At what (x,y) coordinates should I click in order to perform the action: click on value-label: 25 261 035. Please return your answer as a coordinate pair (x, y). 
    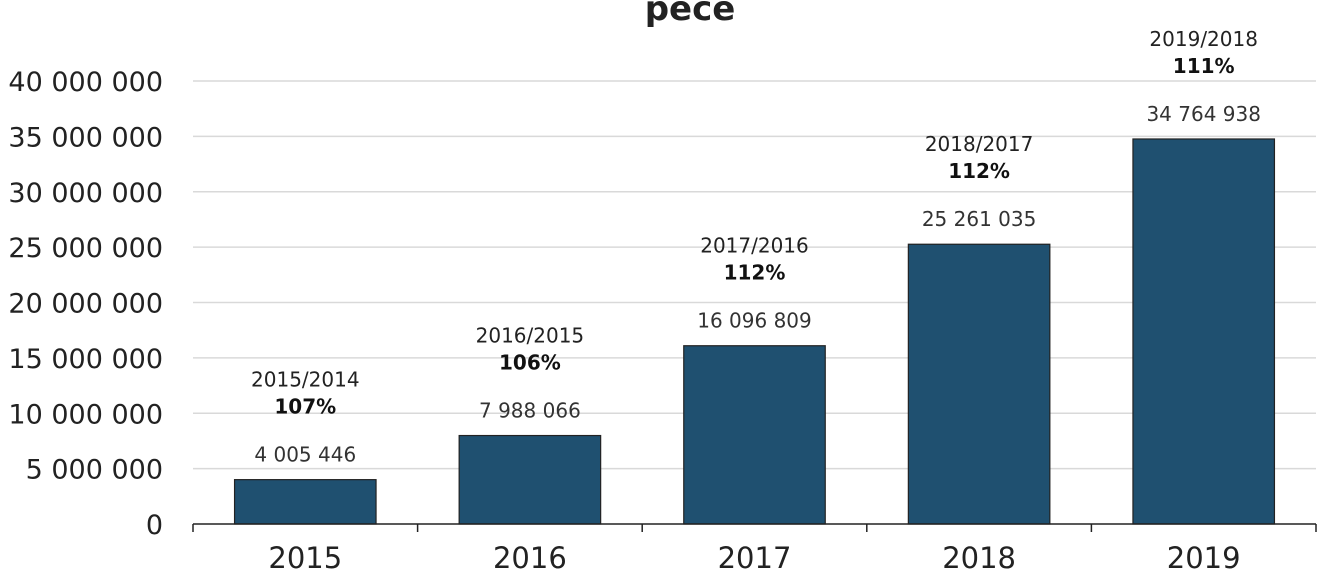
    Looking at the image, I should click on (979, 219).